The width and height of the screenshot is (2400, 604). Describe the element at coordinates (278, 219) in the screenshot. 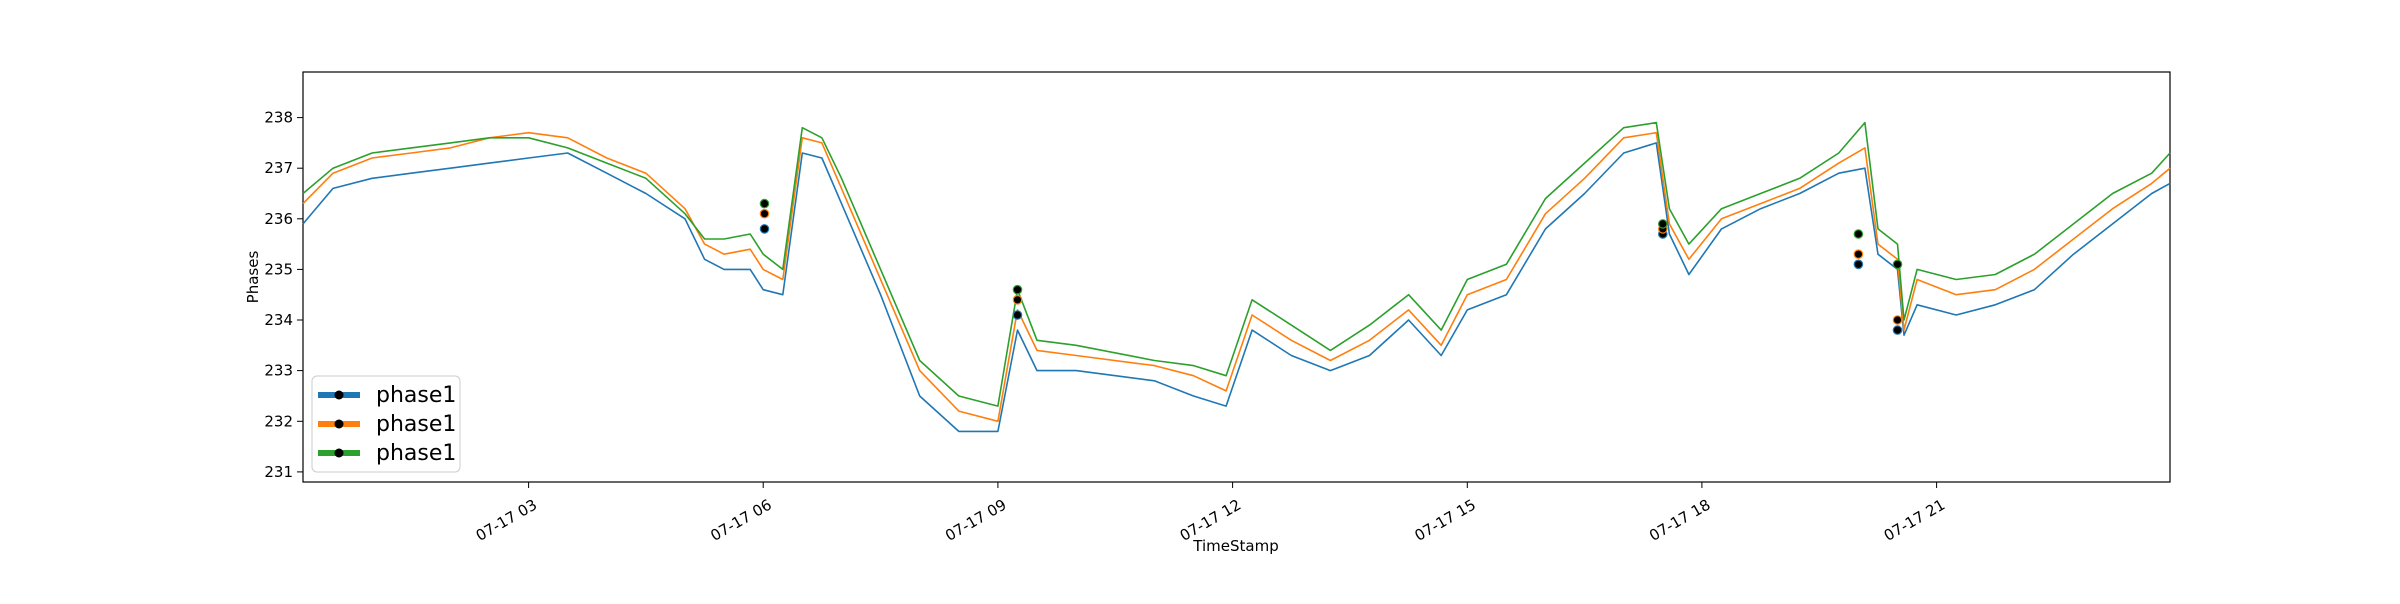

I see `y-tick-label-6: 236` at that location.